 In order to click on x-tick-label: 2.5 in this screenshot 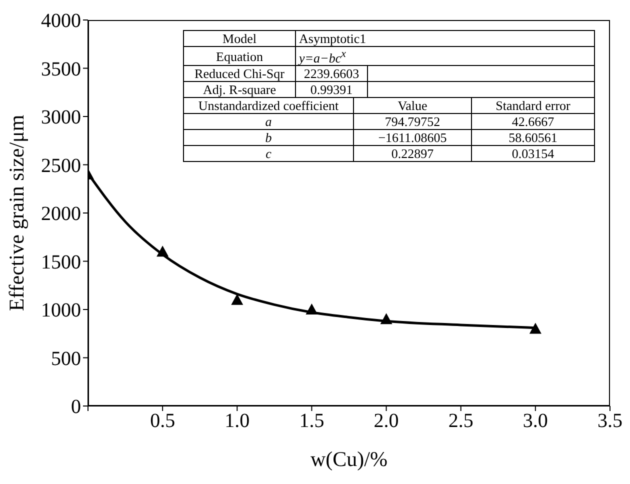, I will do `click(461, 421)`.